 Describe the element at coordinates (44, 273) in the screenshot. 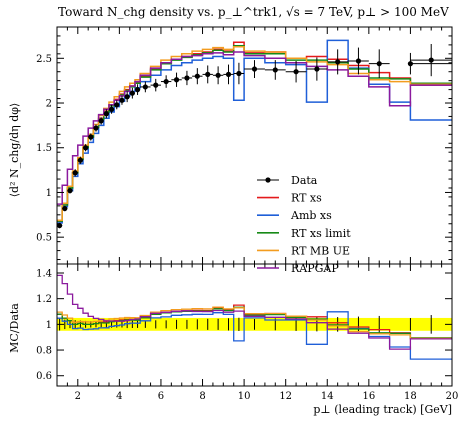

I see `ratio-y-tick-label: 1.4` at that location.